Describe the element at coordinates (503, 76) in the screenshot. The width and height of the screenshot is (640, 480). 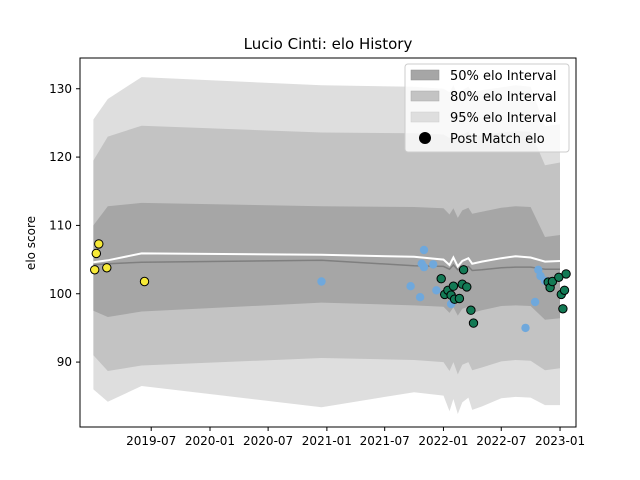
I see `legend-label-50: 50% elo Interval` at that location.